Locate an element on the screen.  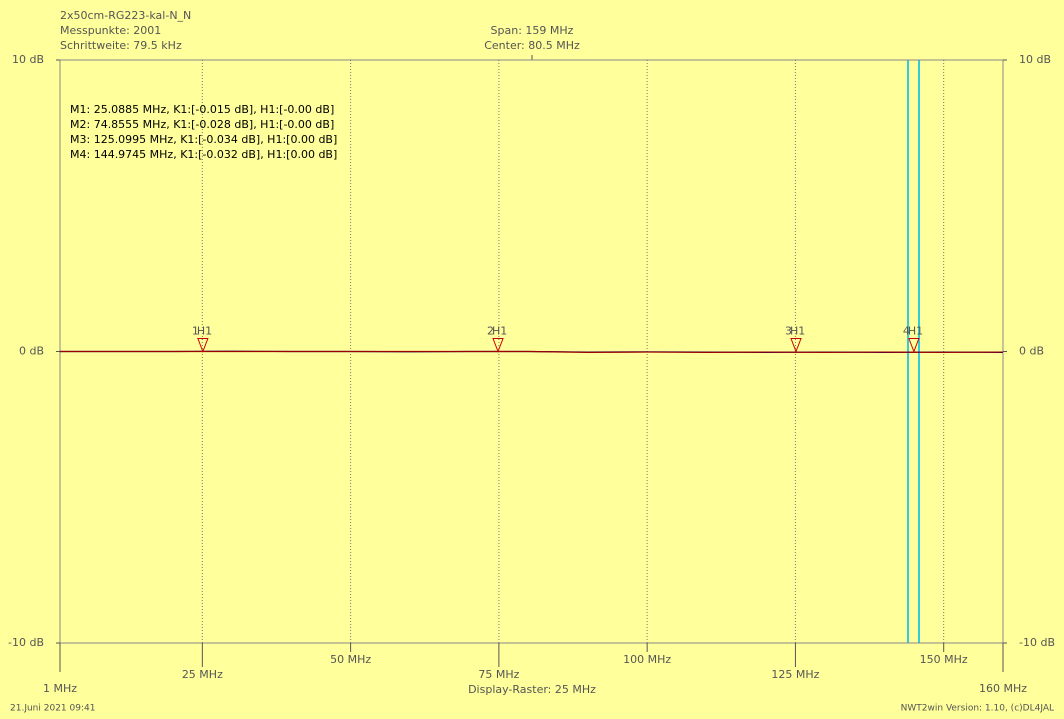
marker-label: 1 is located at coordinates (195, 331).